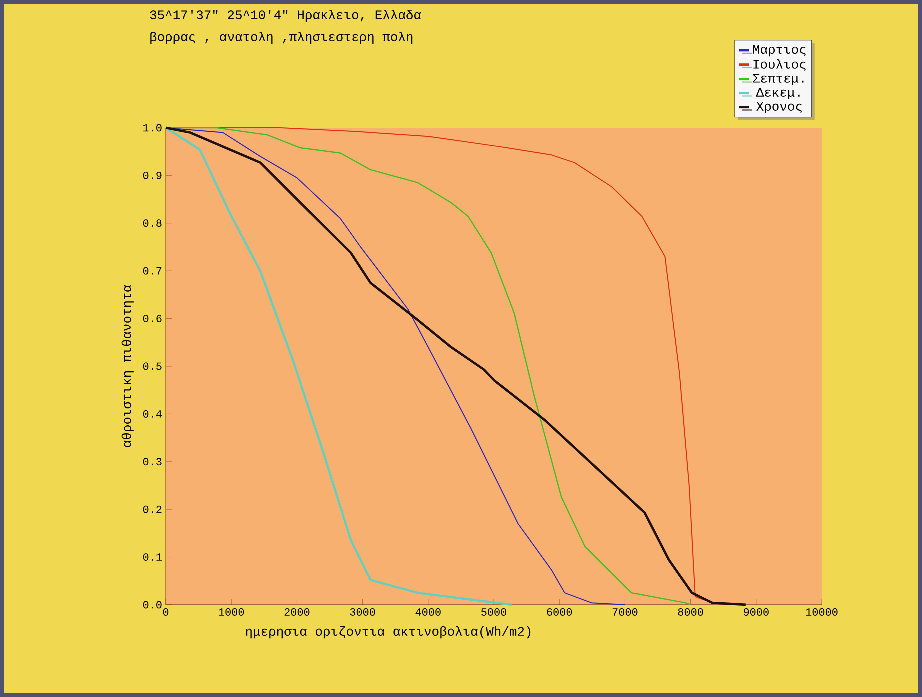  What do you see at coordinates (286, 16) in the screenshot?
I see `chart-title: 35^17'37" 25^10'4" Ηρακλειο, Ελλαδα` at bounding box center [286, 16].